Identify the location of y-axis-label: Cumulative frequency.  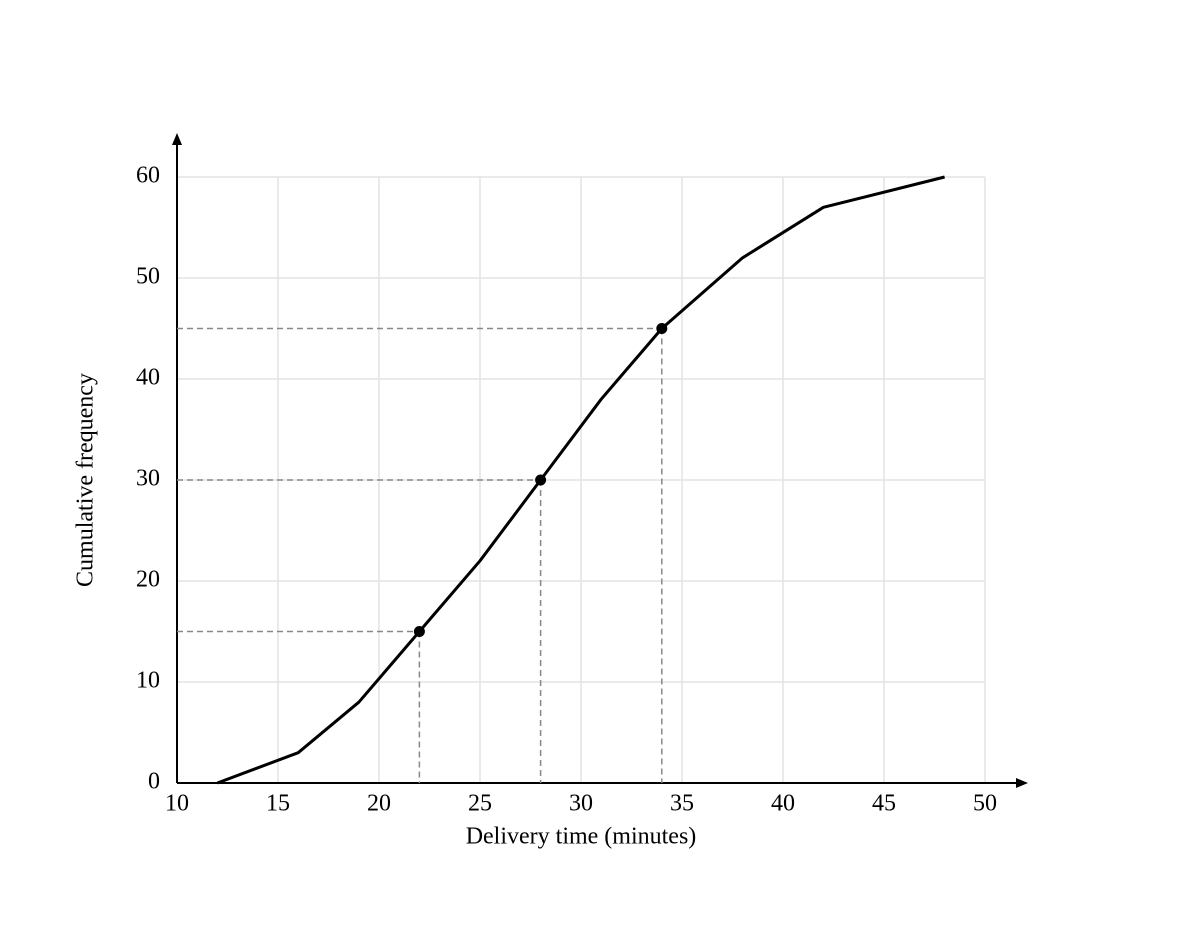
(86, 480).